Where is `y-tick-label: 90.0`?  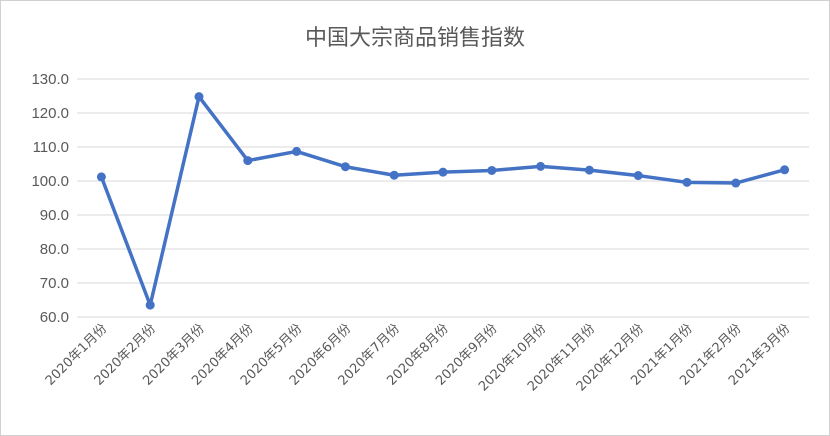 y-tick-label: 90.0 is located at coordinates (54, 215).